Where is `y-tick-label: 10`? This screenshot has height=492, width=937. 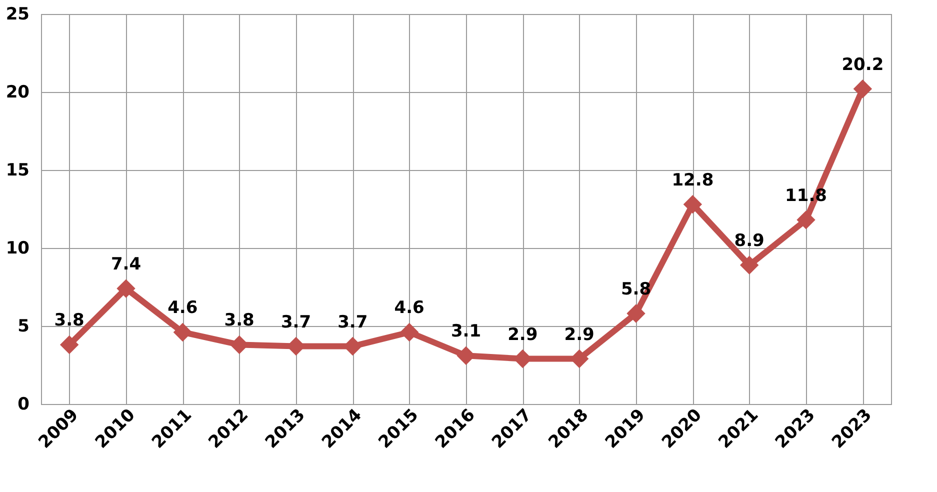 y-tick-label: 10 is located at coordinates (18, 248).